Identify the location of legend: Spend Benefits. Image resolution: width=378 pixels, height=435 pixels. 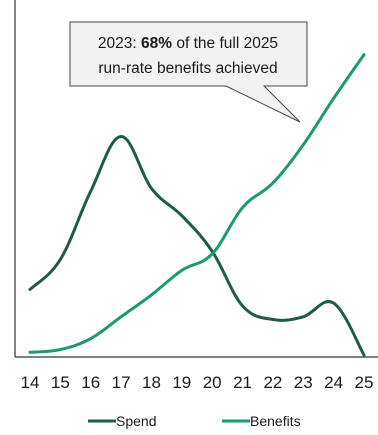
(194, 421).